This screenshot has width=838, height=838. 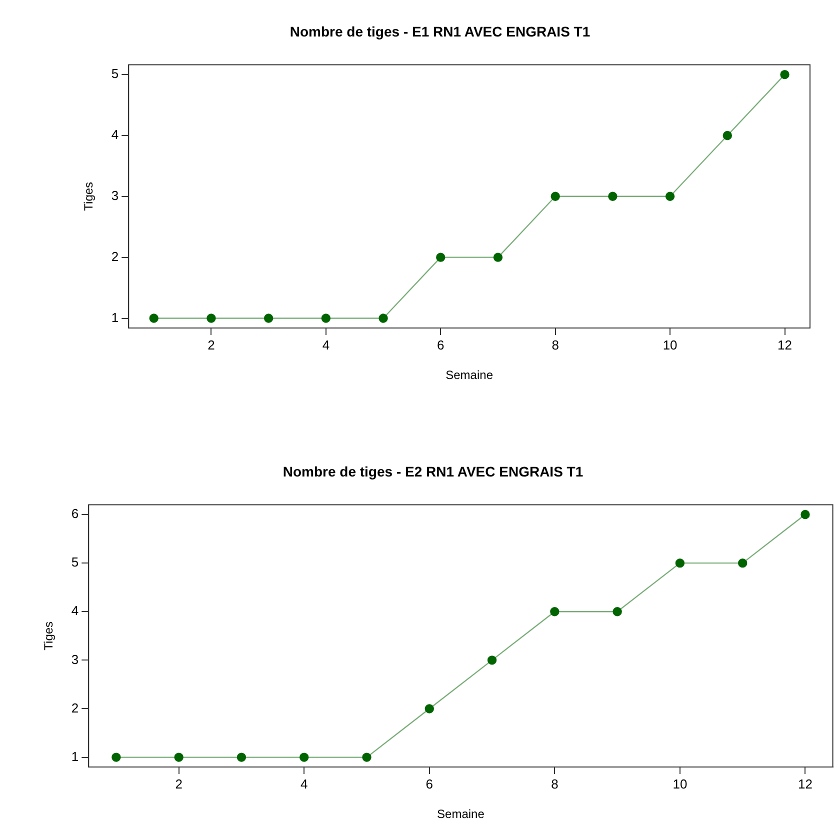 I want to click on y-tick-label: 6, so click(x=75, y=514).